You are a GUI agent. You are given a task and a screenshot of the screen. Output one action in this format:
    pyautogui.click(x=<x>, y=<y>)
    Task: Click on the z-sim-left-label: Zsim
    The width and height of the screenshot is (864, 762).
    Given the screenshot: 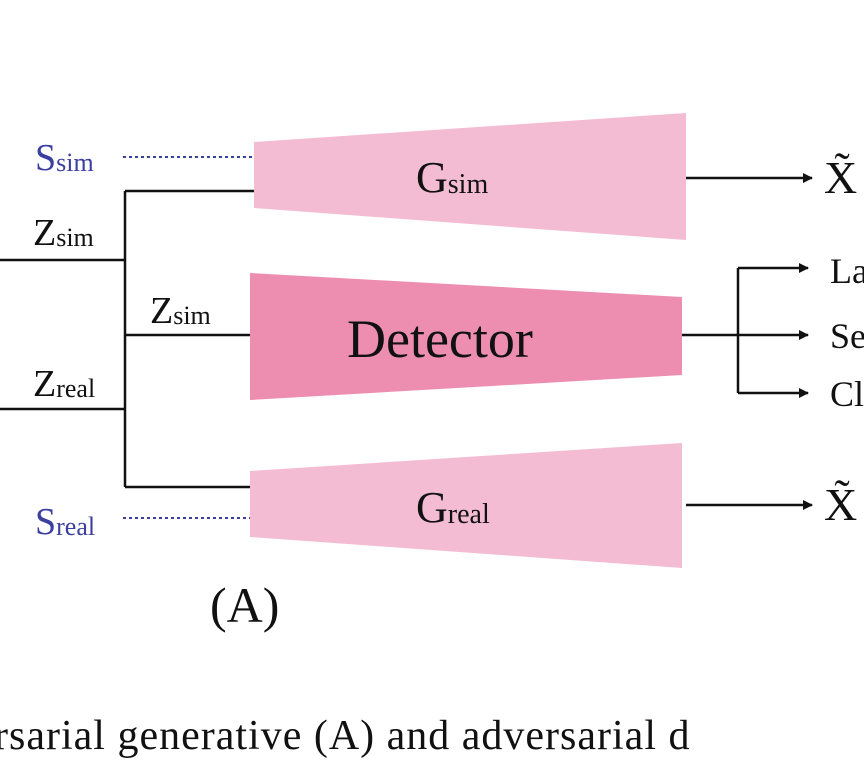 What is the action you would take?
    pyautogui.click(x=63, y=233)
    